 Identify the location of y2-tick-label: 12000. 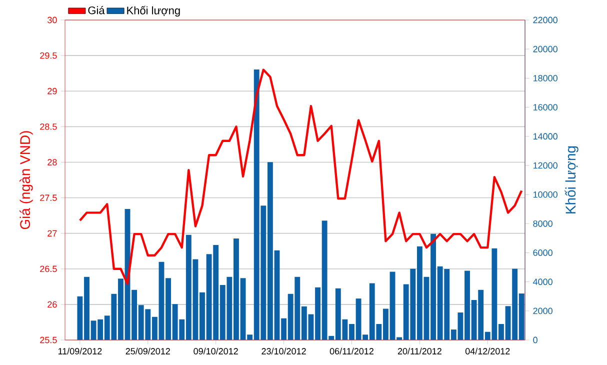
(546, 165).